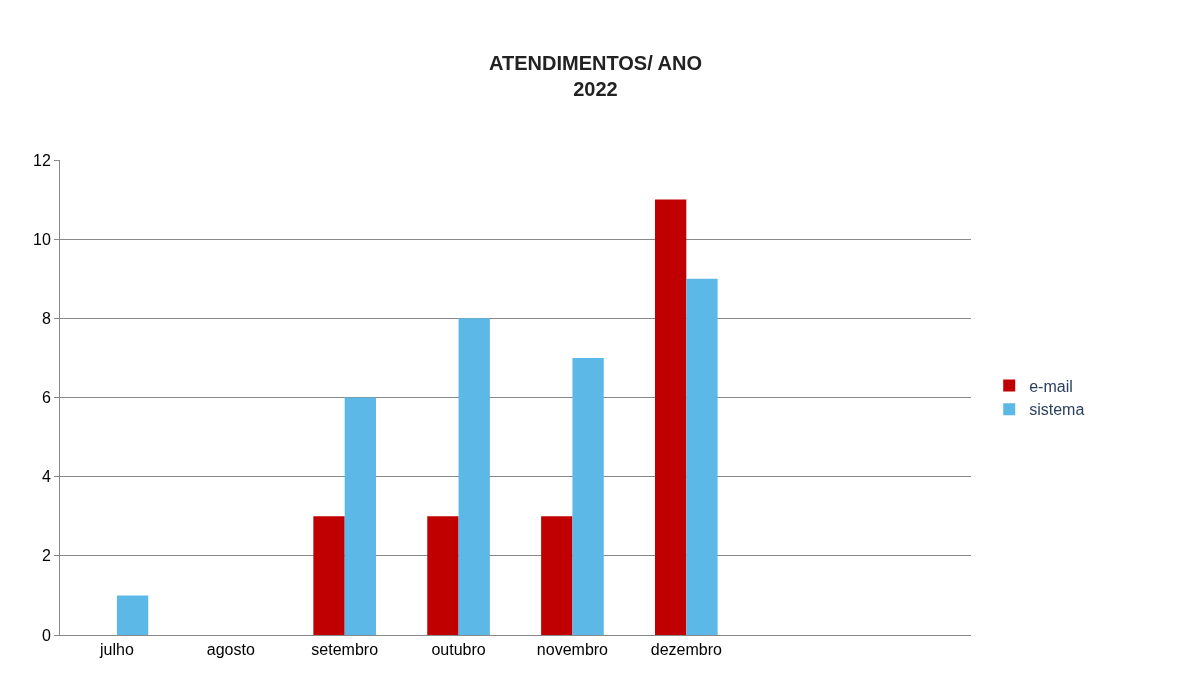  Describe the element at coordinates (116, 650) in the screenshot. I see `x-tick-label: julho` at that location.